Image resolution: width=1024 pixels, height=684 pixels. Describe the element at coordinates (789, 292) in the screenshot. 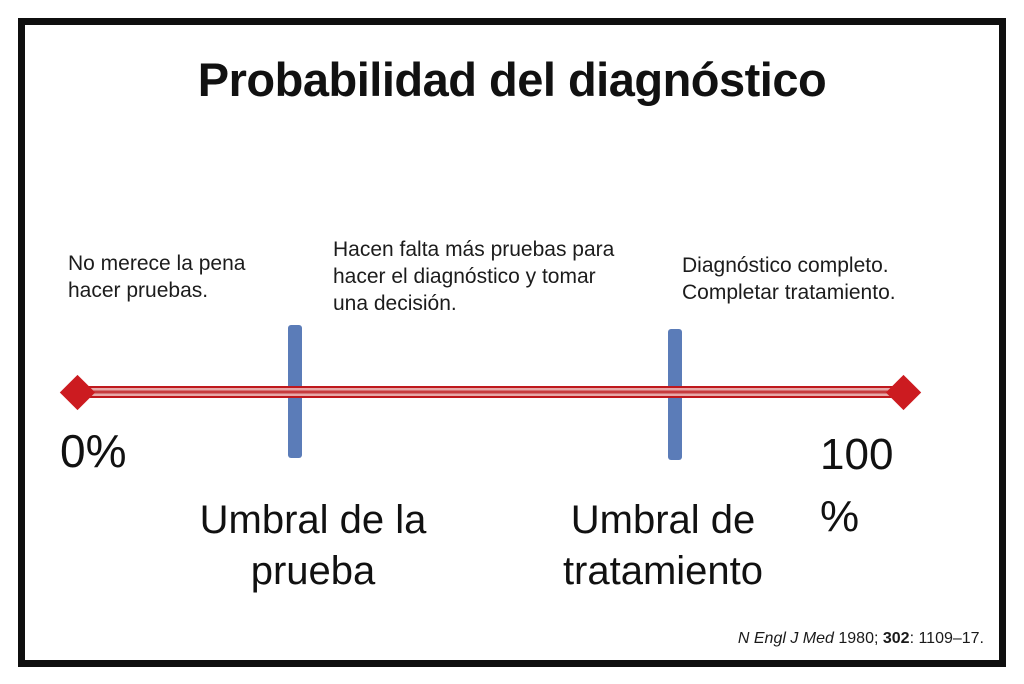

I see `annotation-line: Completar tratamiento.` at that location.